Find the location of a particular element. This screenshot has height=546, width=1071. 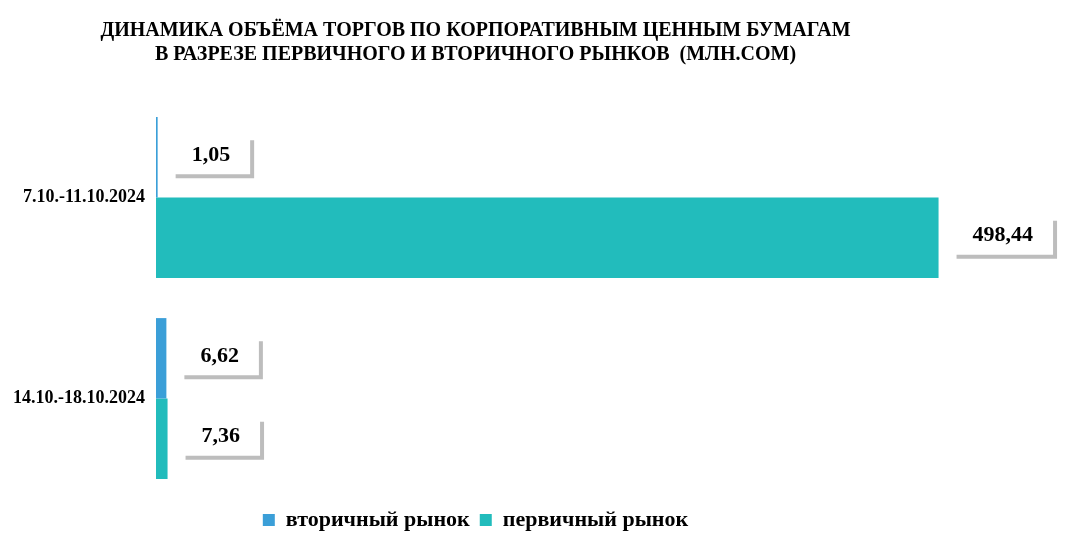

data-label: 498,44 is located at coordinates (1003, 234).